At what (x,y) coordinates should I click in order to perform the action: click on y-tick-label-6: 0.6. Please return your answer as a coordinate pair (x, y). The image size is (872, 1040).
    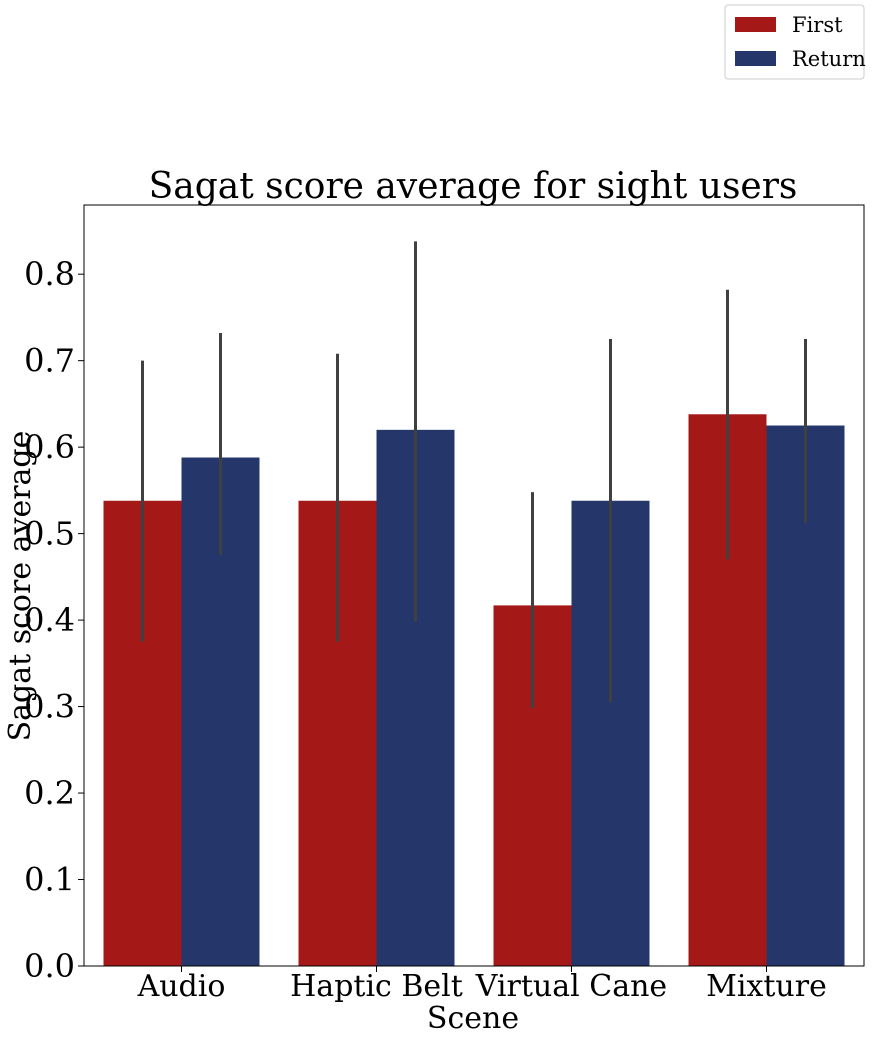
    Looking at the image, I should click on (49, 447).